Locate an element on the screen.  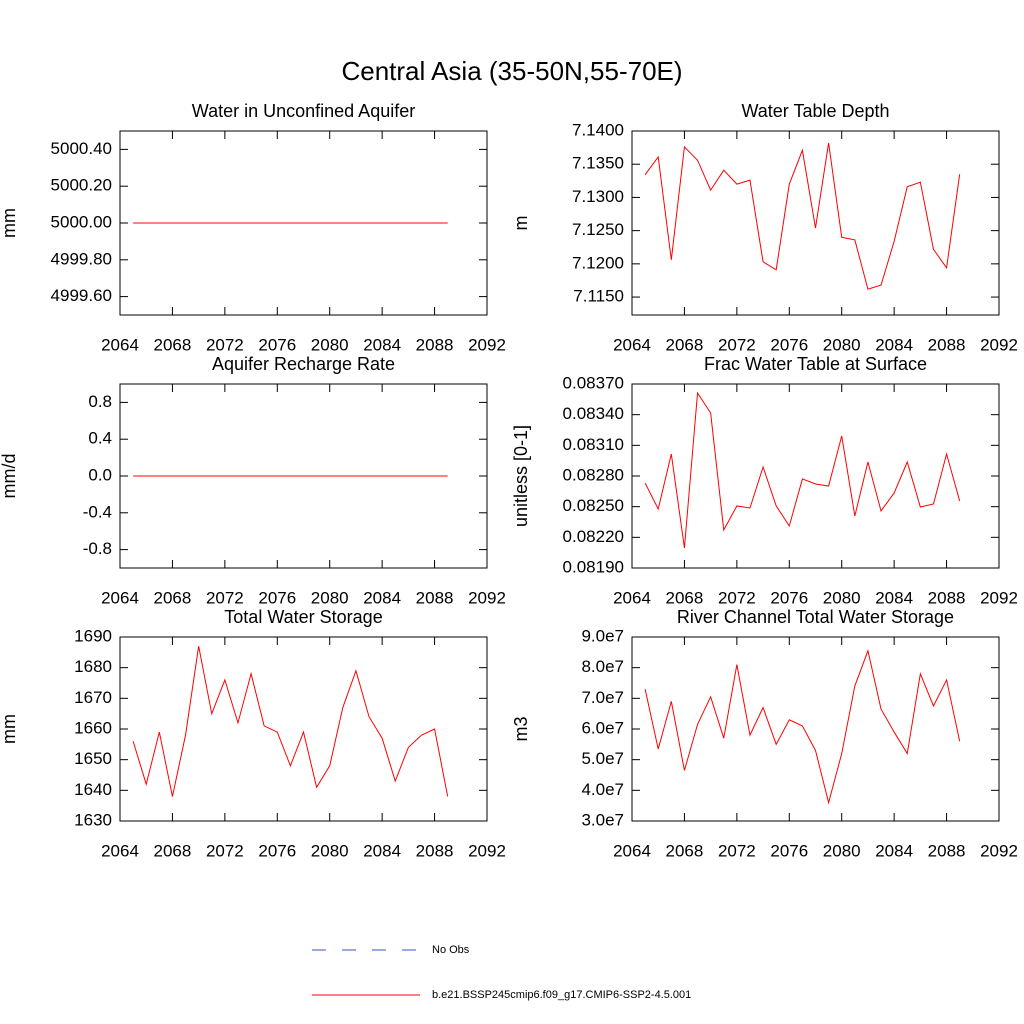
y-tick-label: -0.4 is located at coordinates (97, 511).